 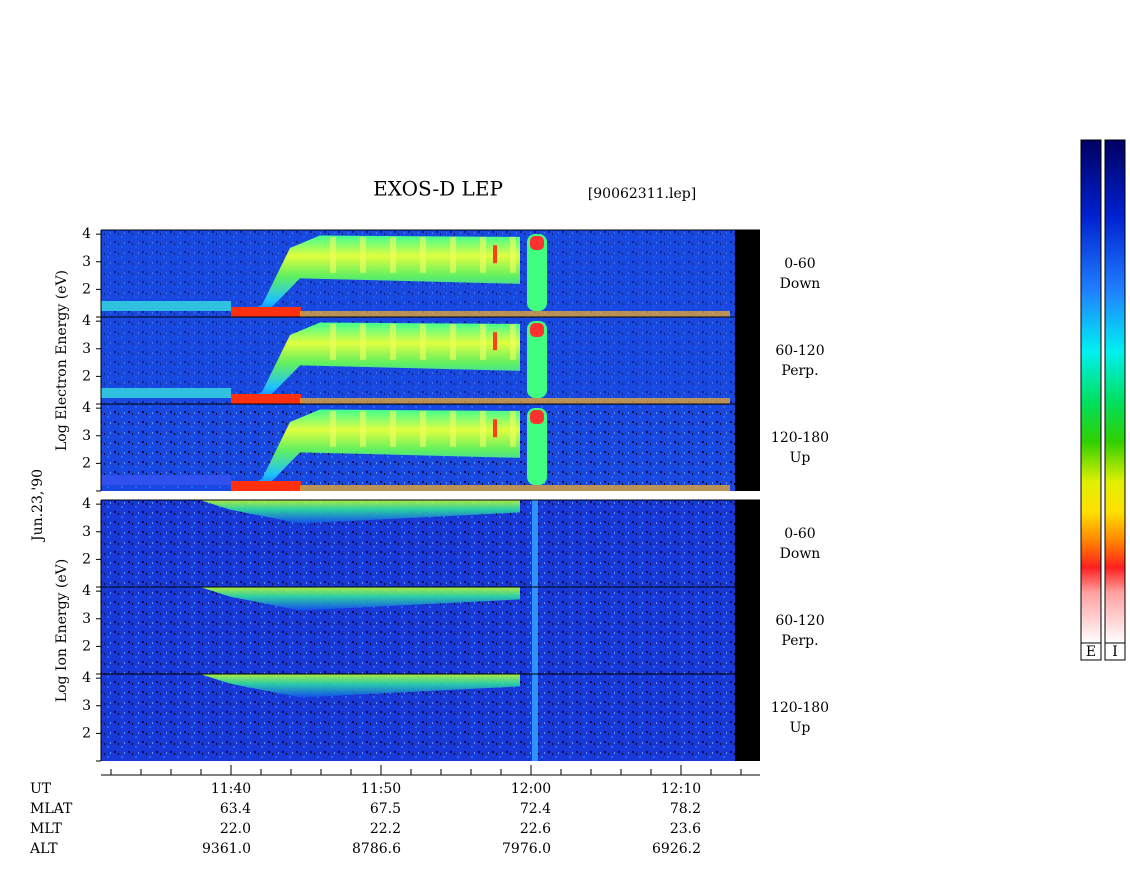 What do you see at coordinates (381, 789) in the screenshot?
I see `x-tick-label: 11:50` at bounding box center [381, 789].